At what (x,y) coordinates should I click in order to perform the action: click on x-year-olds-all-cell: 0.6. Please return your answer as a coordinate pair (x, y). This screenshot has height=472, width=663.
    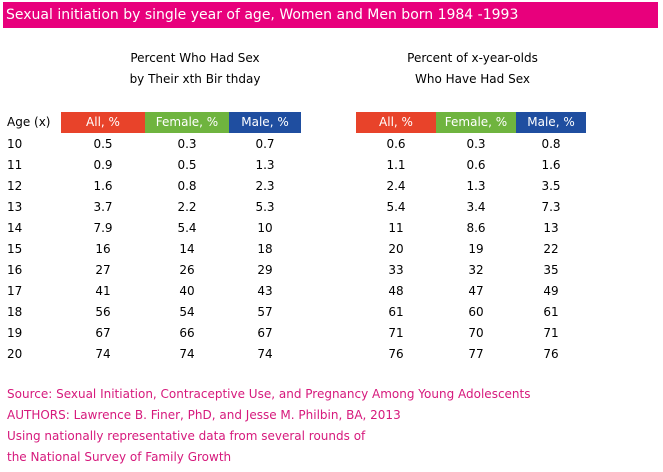
    Looking at the image, I should click on (396, 144).